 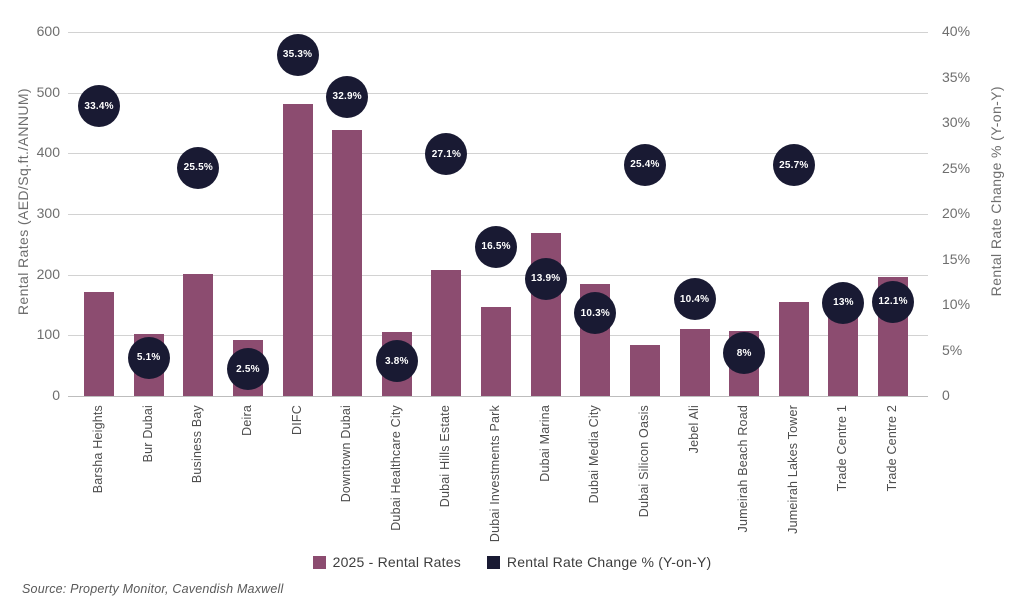 What do you see at coordinates (147, 434) in the screenshot?
I see `x-tick-label: Bur Dubai` at bounding box center [147, 434].